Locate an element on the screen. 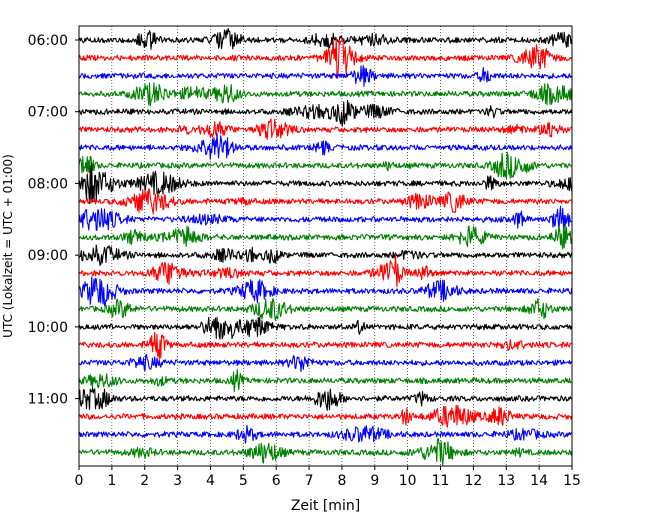 The height and width of the screenshot is (525, 650). x-tick-label-8: 8 is located at coordinates (341, 481).